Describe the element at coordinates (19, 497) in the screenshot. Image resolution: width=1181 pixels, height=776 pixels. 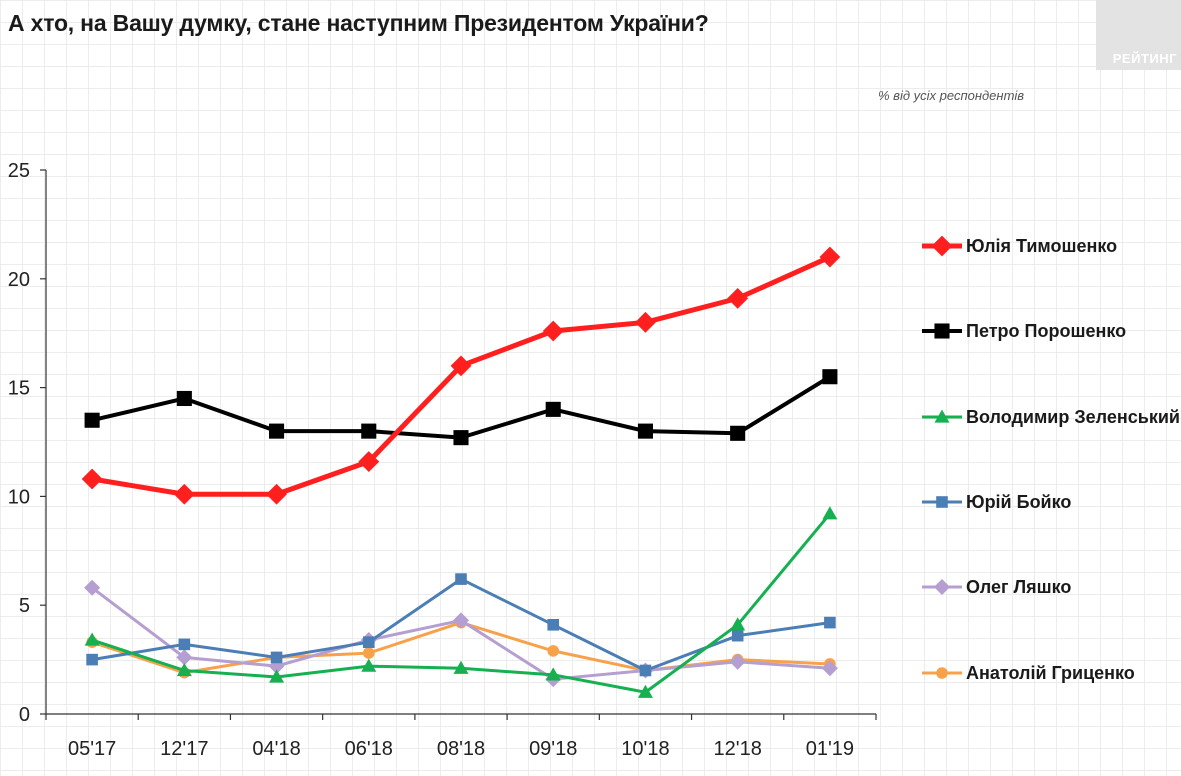
I see `y-tick-label: 10` at that location.